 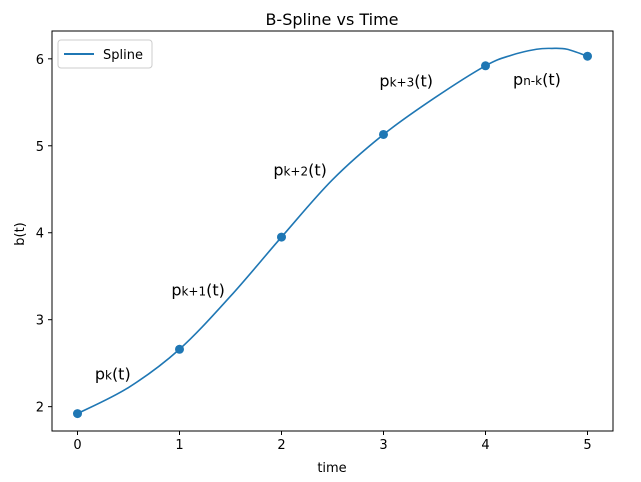 I want to click on x-tick-label: 5, so click(x=587, y=445).